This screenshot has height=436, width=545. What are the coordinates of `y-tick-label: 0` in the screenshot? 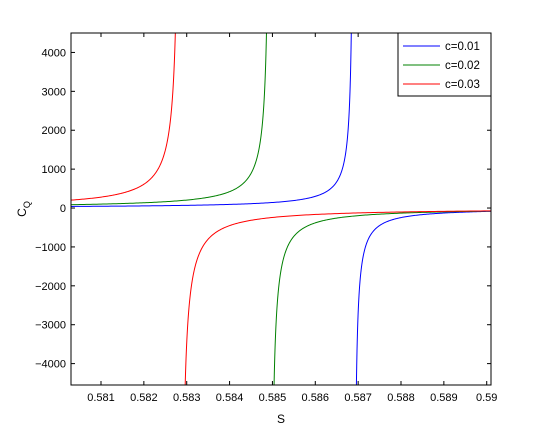 It's located at (63, 209).